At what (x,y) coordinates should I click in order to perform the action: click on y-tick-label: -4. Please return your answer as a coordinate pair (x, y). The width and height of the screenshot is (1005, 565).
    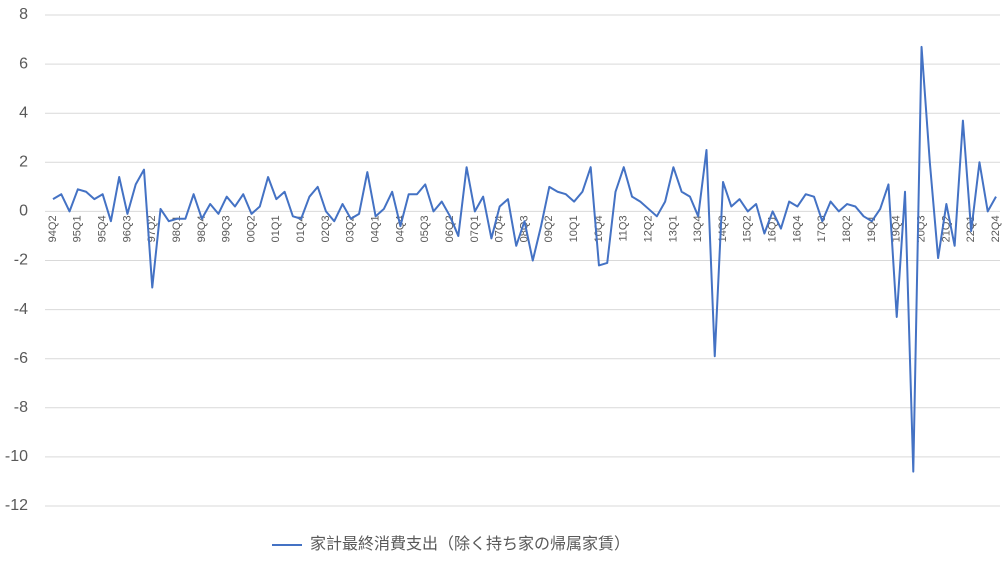
    Looking at the image, I should click on (21, 309).